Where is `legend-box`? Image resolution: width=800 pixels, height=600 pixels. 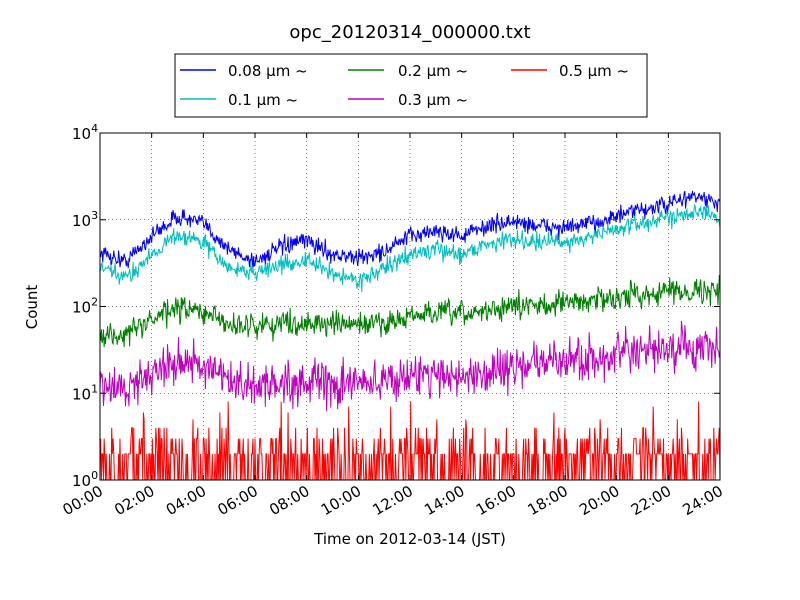 legend-box is located at coordinates (411, 85).